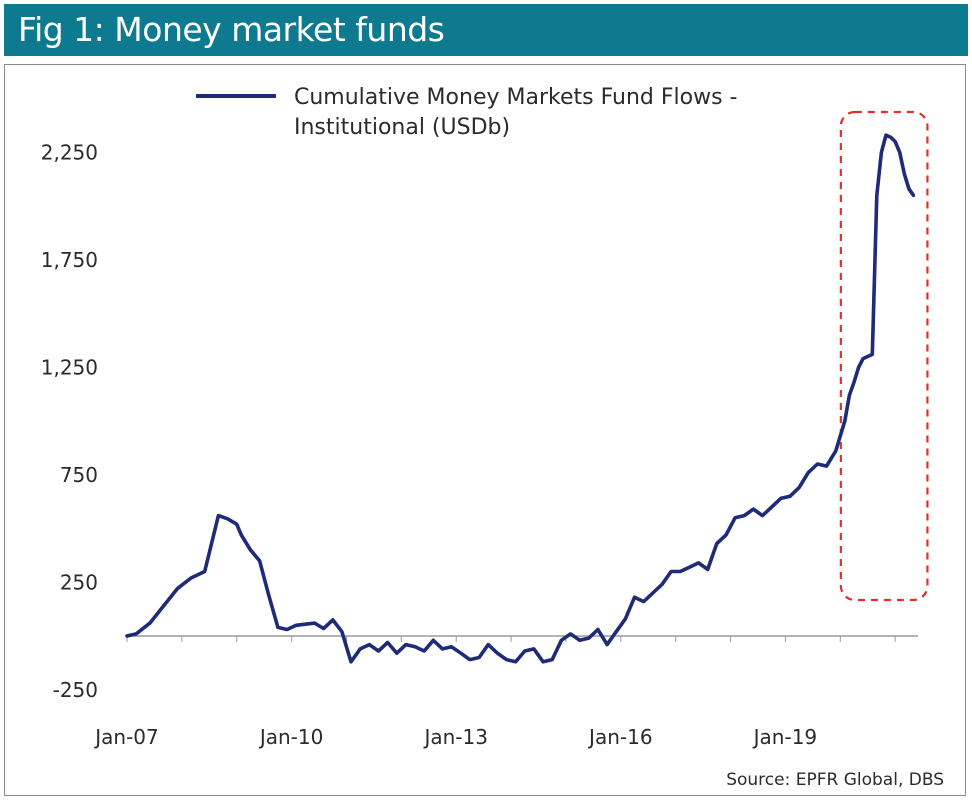  Describe the element at coordinates (486, 30) in the screenshot. I see `figure-header: Fig 1: Money market funds` at that location.